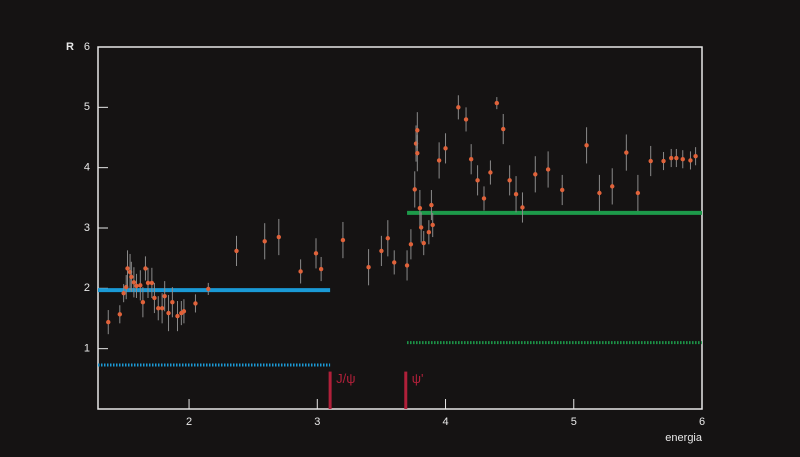  What do you see at coordinates (345, 378) in the screenshot?
I see `resonance-label: J/ψ` at bounding box center [345, 378].